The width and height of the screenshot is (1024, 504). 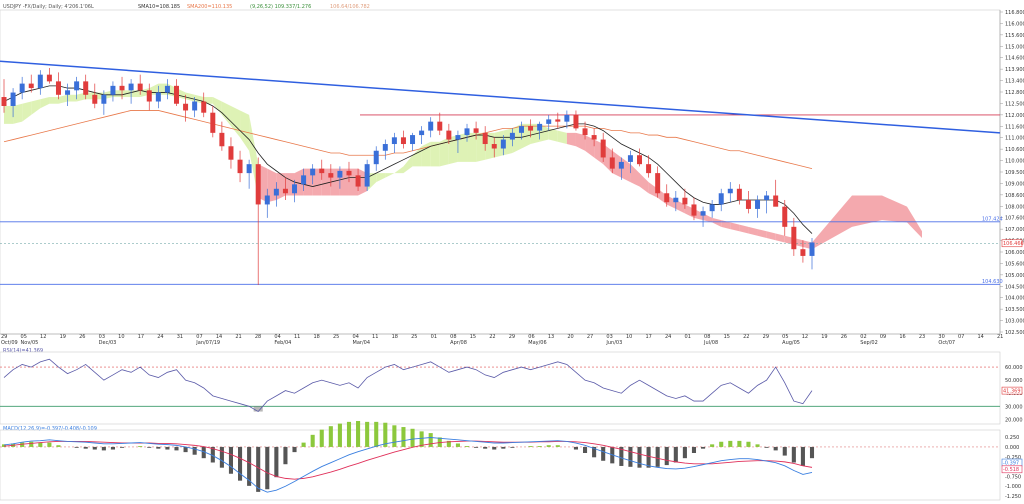 I want to click on date-tick-label: 19, so click(x=63, y=337).